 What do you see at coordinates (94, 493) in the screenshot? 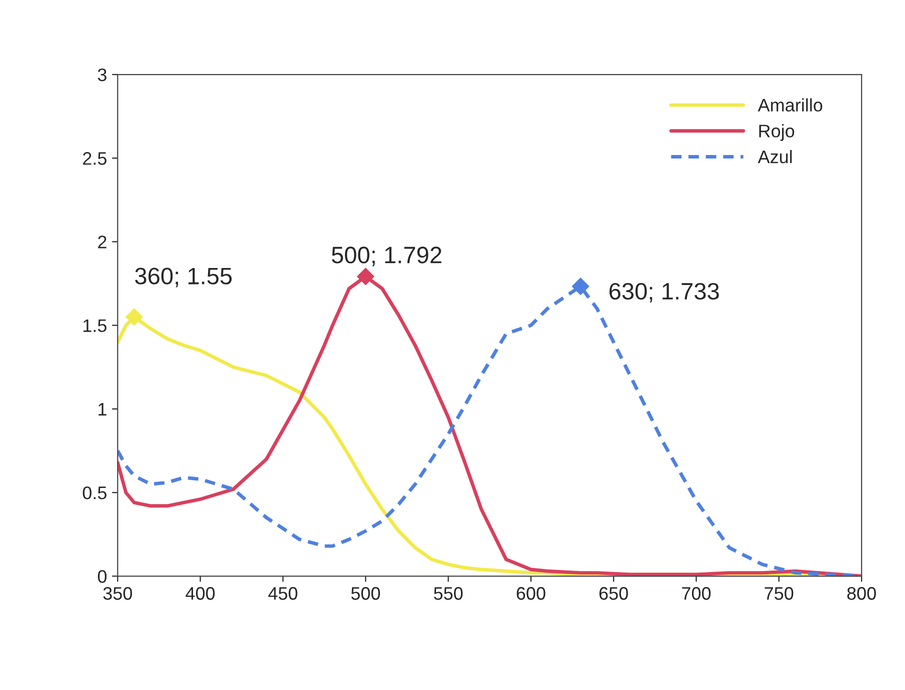
I see `y-tick-label: 0.5` at bounding box center [94, 493].